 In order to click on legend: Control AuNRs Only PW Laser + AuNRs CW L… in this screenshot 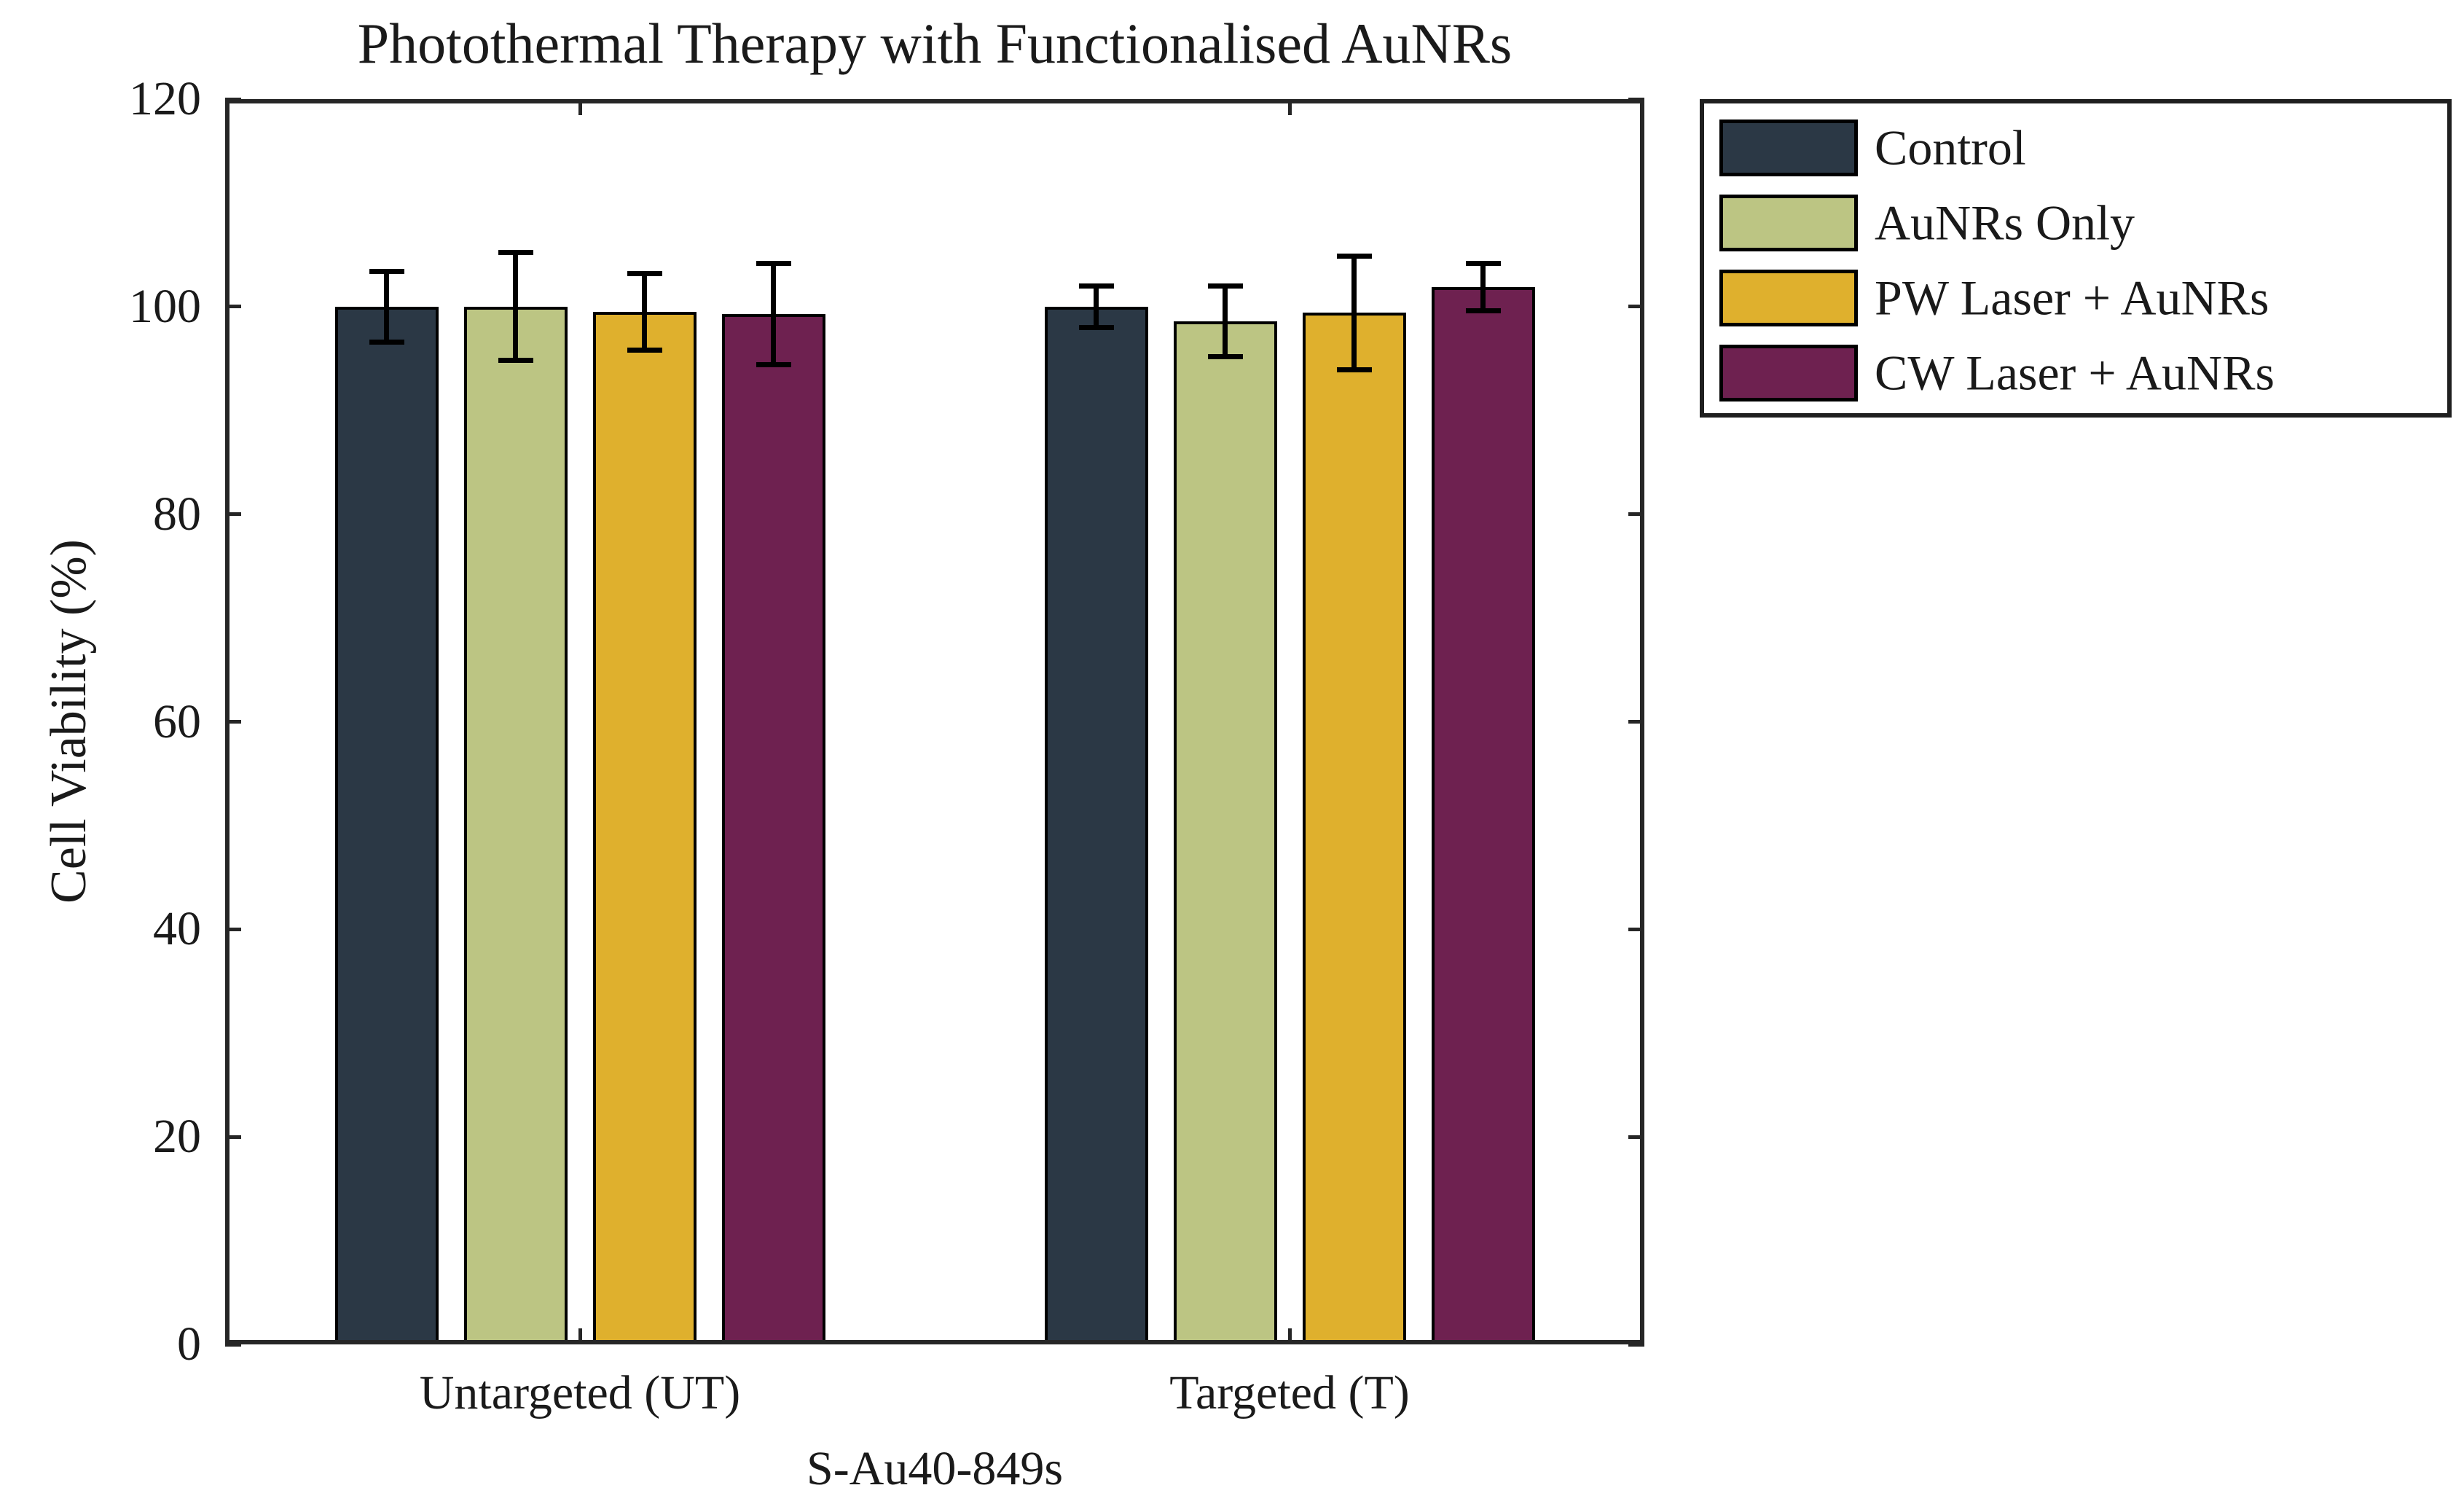, I will do `click(2076, 258)`.